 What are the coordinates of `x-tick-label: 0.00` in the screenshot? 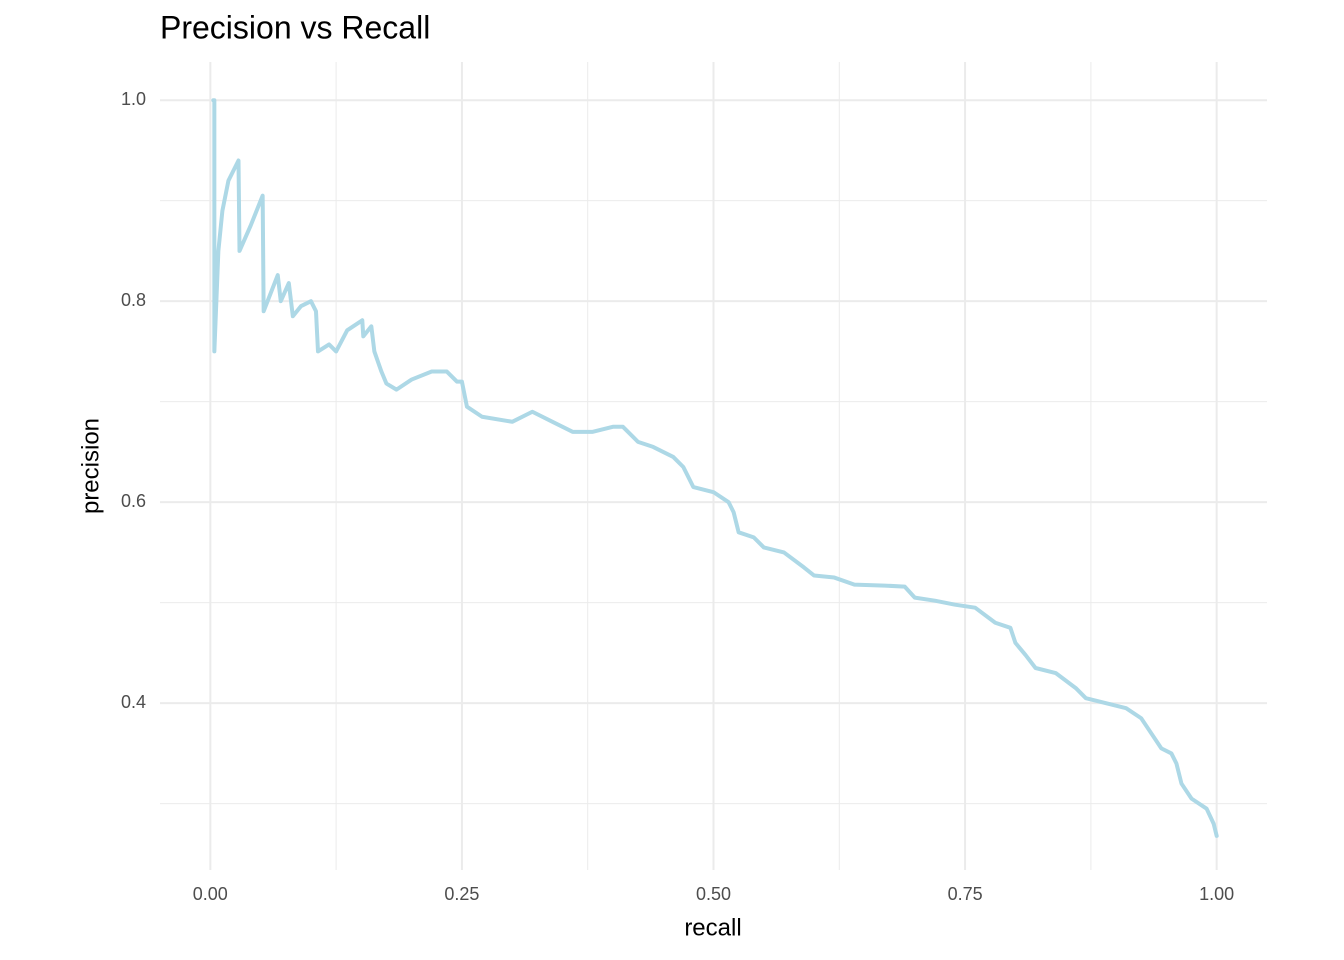 It's located at (210, 894).